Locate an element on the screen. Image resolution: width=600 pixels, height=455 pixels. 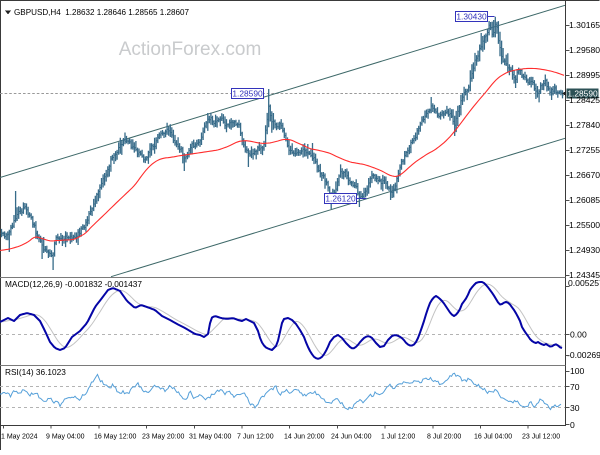
svg-text: RSI(14) 36.1023 is located at coordinates (35, 372).